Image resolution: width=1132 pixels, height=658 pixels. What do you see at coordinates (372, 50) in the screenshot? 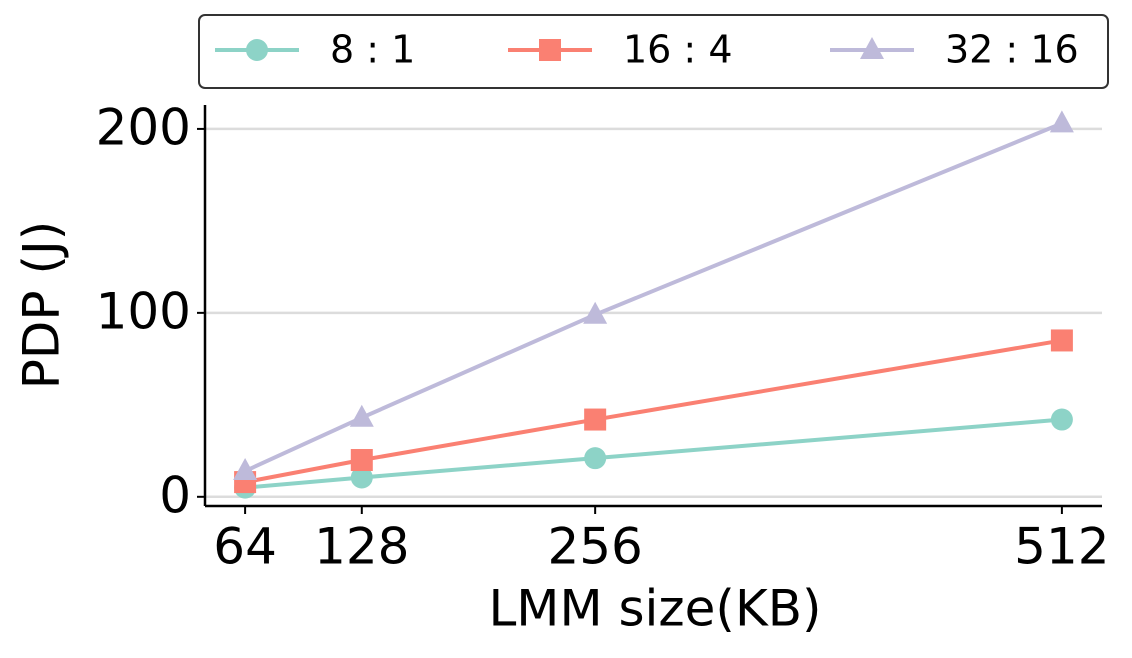
I see `legend-label: 8 : 1` at bounding box center [372, 50].